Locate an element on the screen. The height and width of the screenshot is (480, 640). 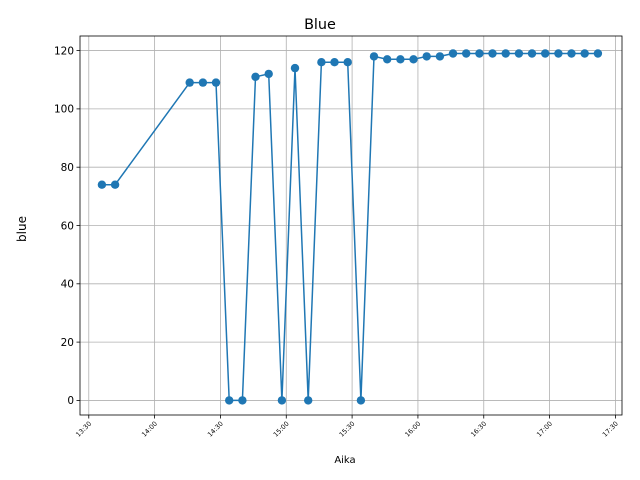
chart-title: Blue is located at coordinates (320, 25).